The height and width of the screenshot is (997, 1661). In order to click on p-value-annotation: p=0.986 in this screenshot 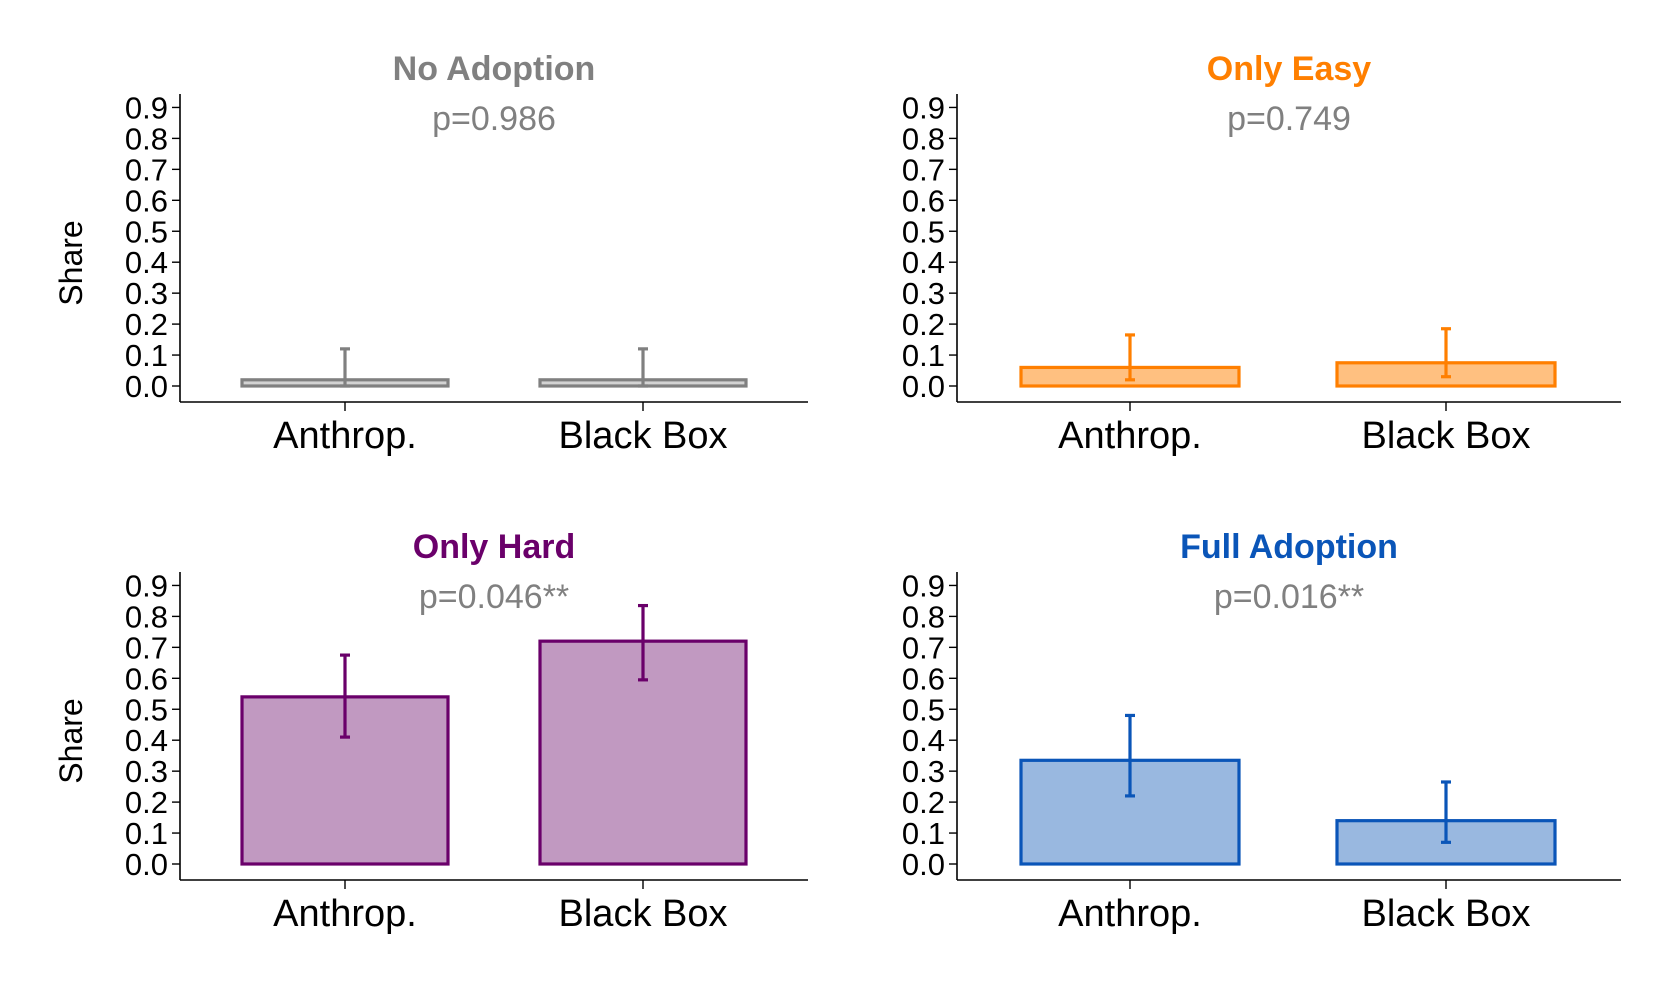, I will do `click(494, 119)`.